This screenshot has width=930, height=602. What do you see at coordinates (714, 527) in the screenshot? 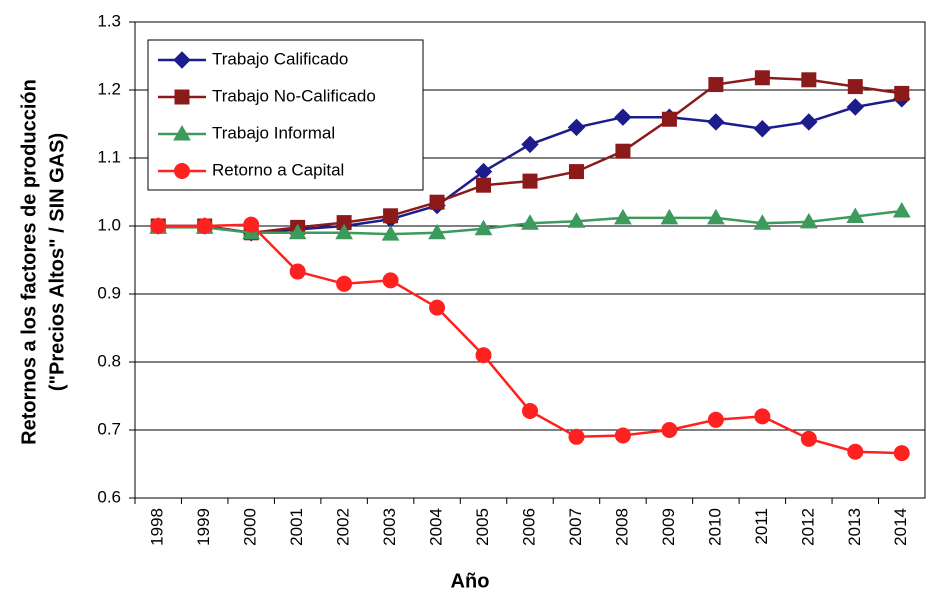
I see `x-tick-label: 2010` at bounding box center [714, 527].